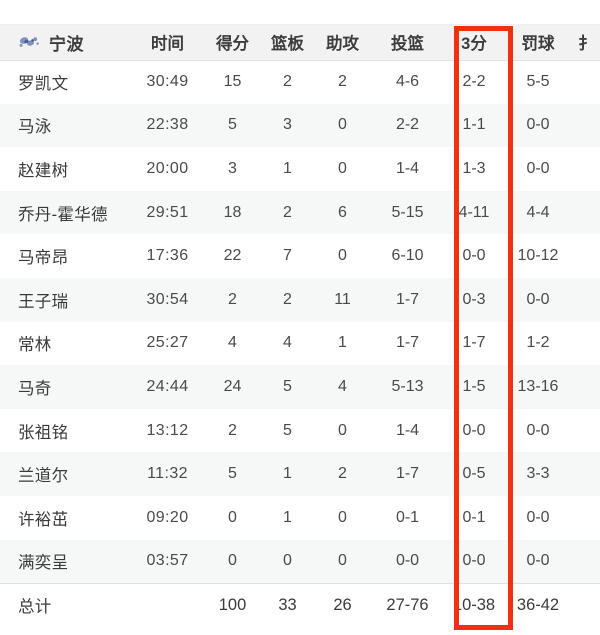 This screenshot has height=635, width=600. I want to click on table-row: 马泳 22:38 5 3 0 2-2 1-1 0-0, so click(300, 125).